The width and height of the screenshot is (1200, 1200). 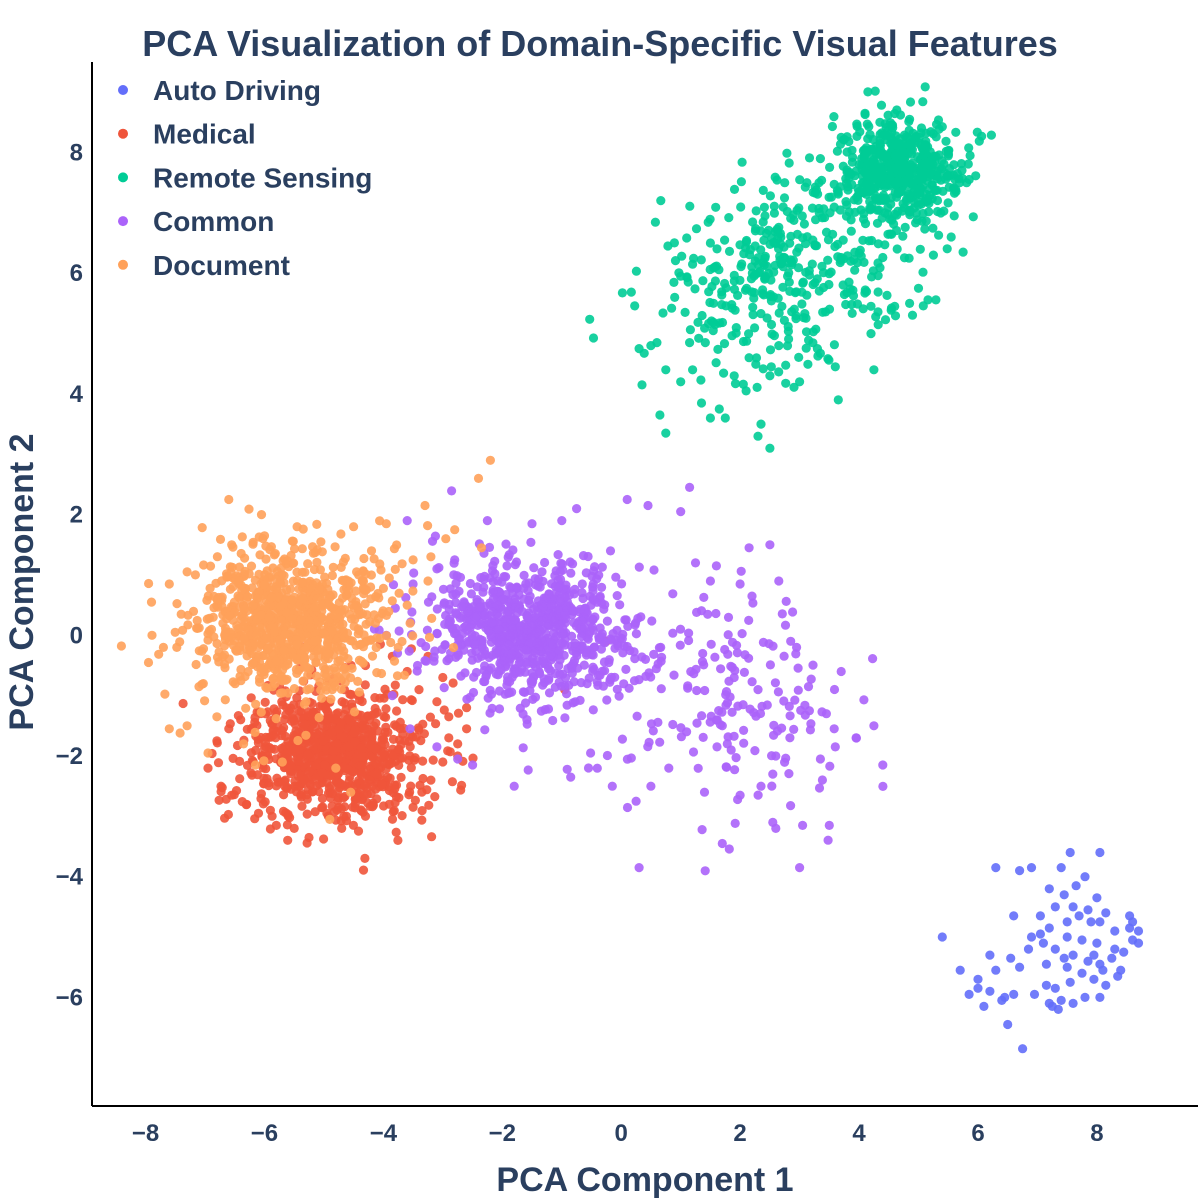 I want to click on legend-item-document: Document, so click(x=204, y=265).